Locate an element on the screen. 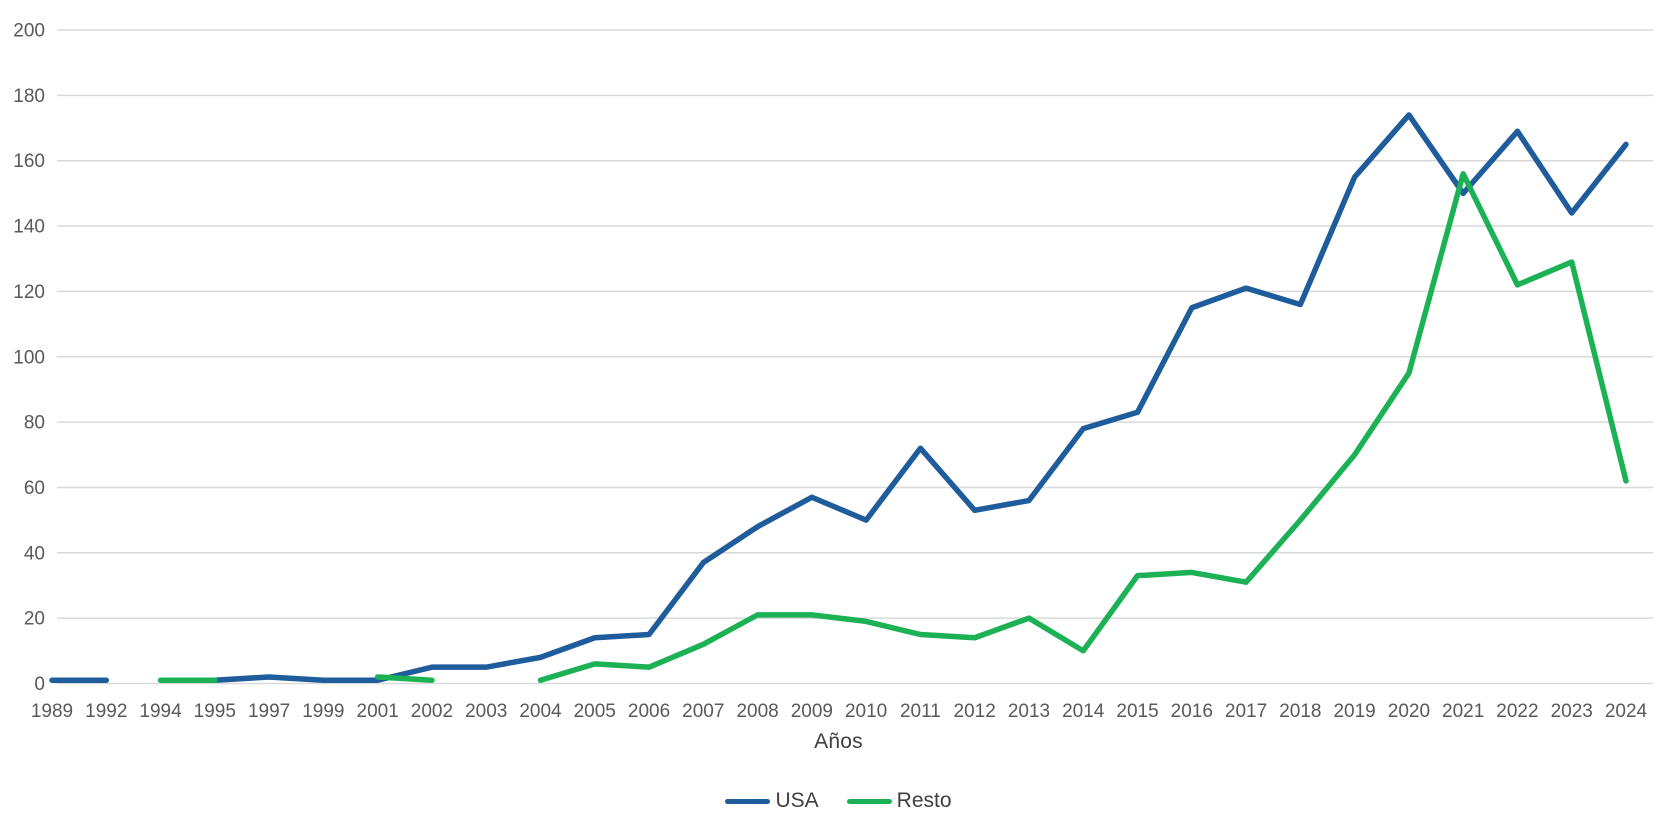  y-tick-label-40: 40 is located at coordinates (34, 553).